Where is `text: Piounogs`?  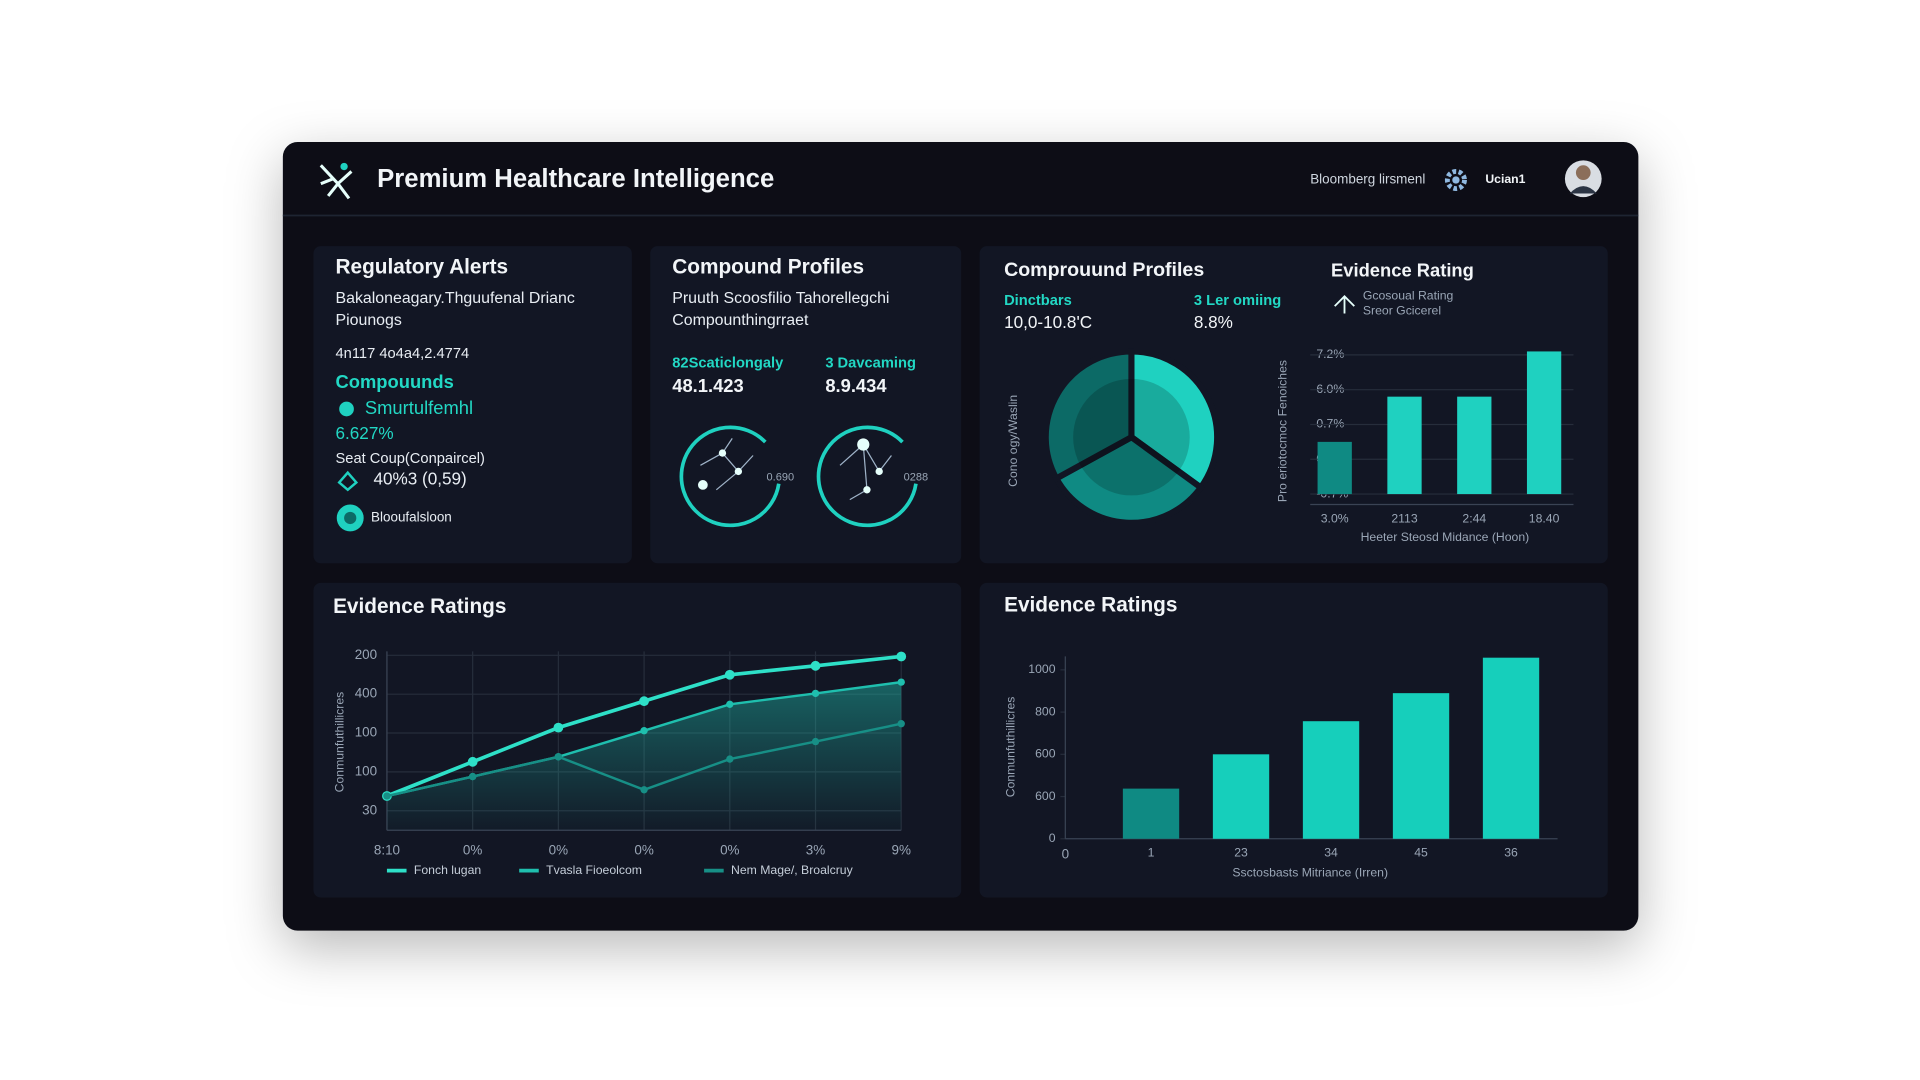 text: Piounogs is located at coordinates (369, 320).